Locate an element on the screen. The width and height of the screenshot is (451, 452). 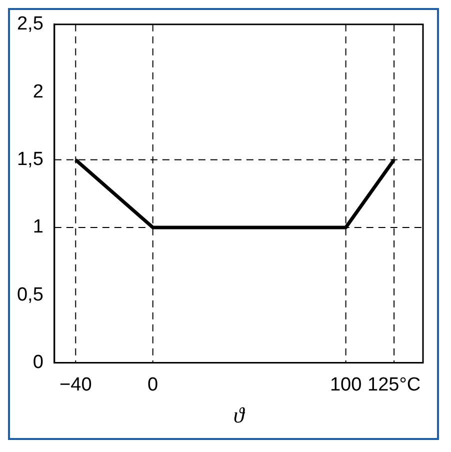
y-tick-label: 0,5 is located at coordinates (30, 295).